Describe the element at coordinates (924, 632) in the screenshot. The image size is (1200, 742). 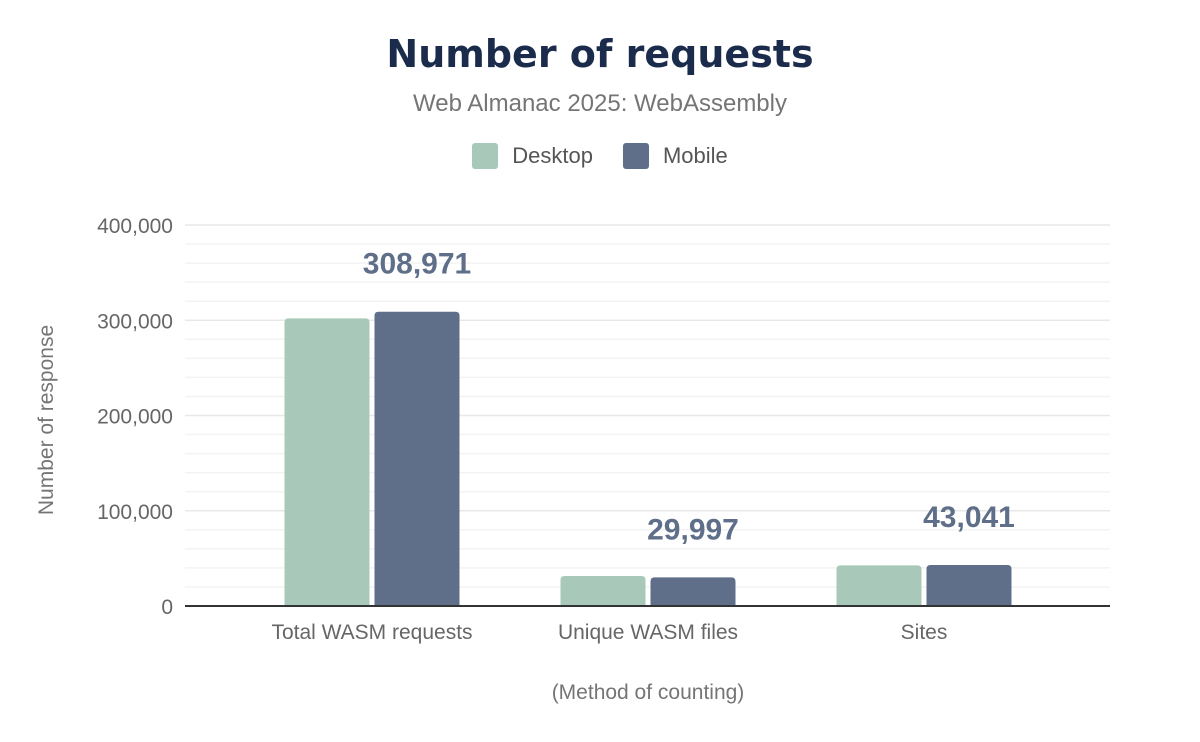
I see `x-tick-label: Sites` at that location.